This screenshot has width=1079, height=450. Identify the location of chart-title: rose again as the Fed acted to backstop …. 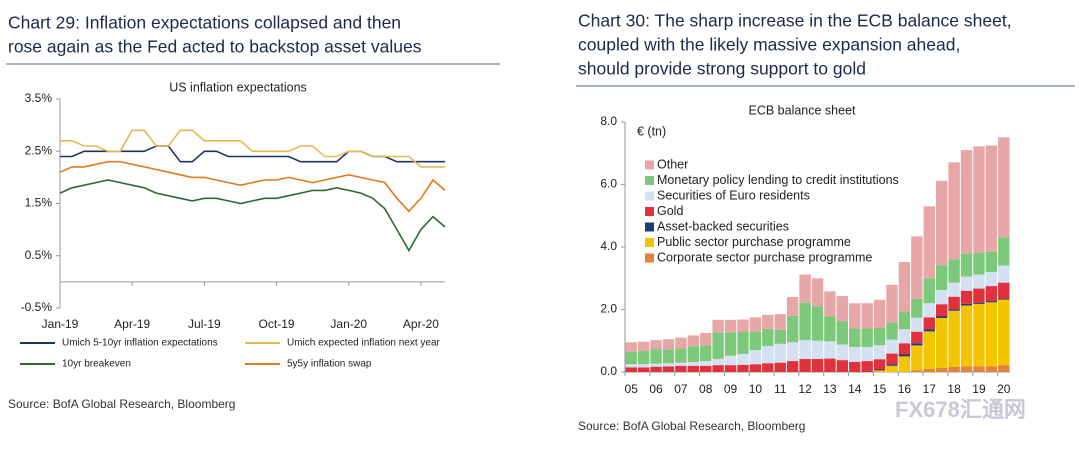
(215, 47).